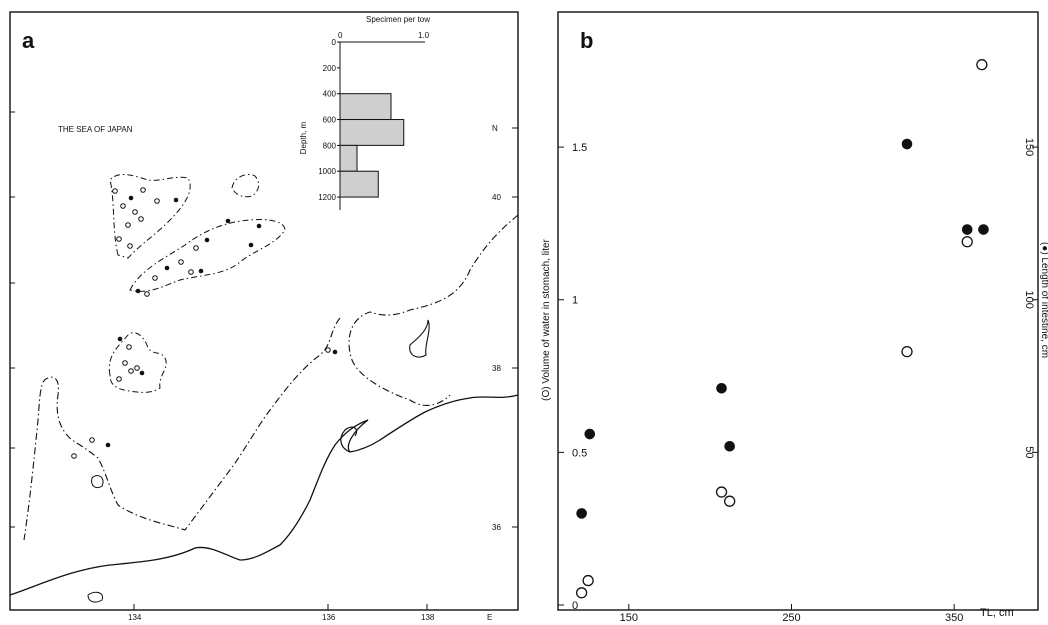  What do you see at coordinates (207, 255) in the screenshot?
I see `bank-central` at bounding box center [207, 255].